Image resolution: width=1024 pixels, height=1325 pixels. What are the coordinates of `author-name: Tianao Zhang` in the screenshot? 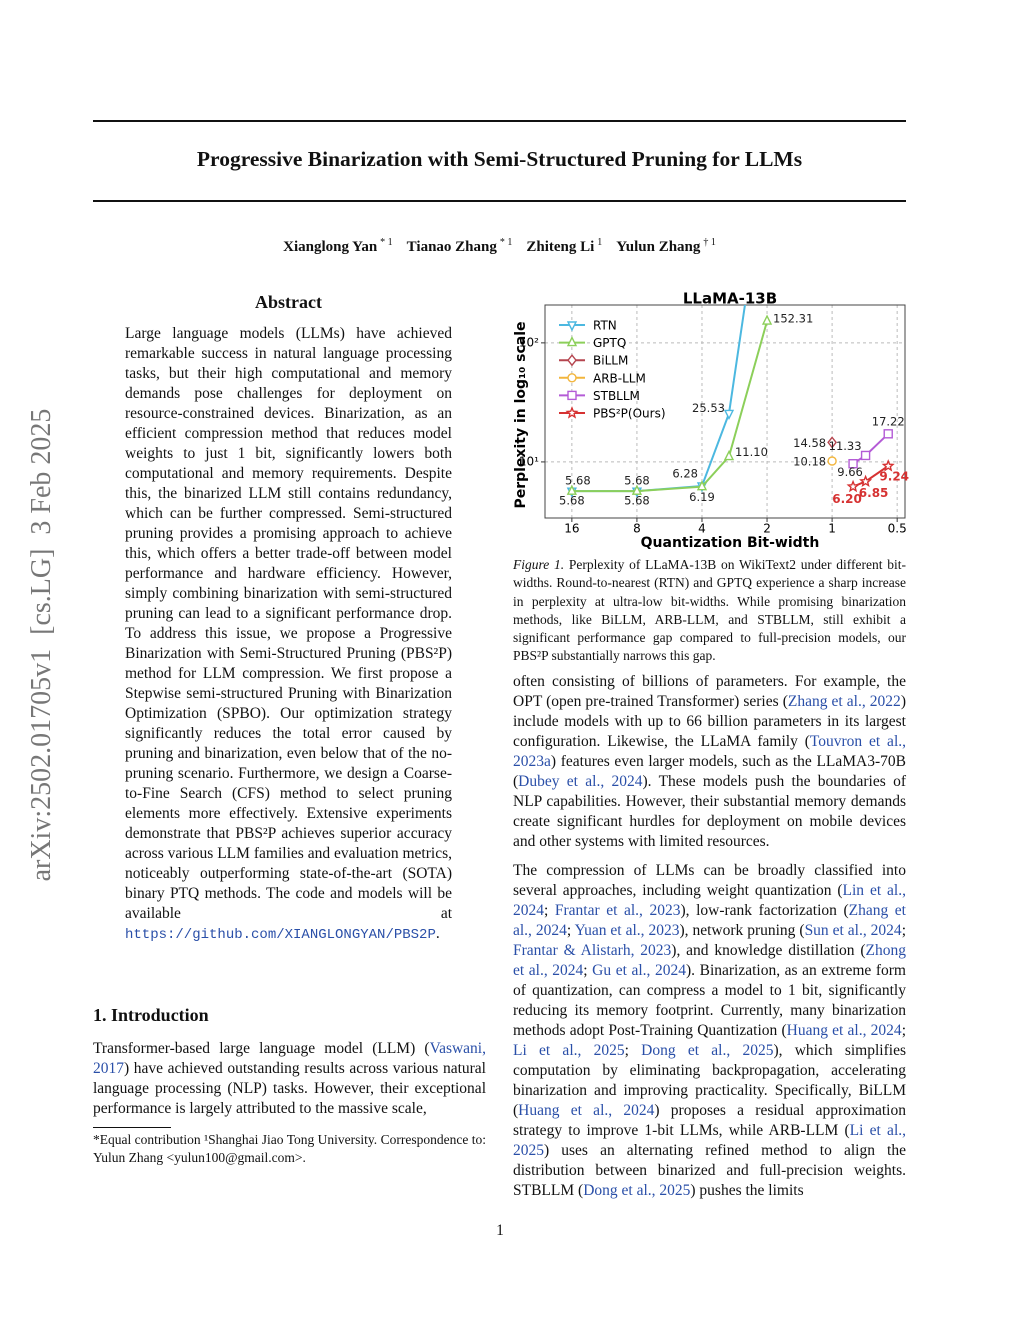 It's located at (451, 247).